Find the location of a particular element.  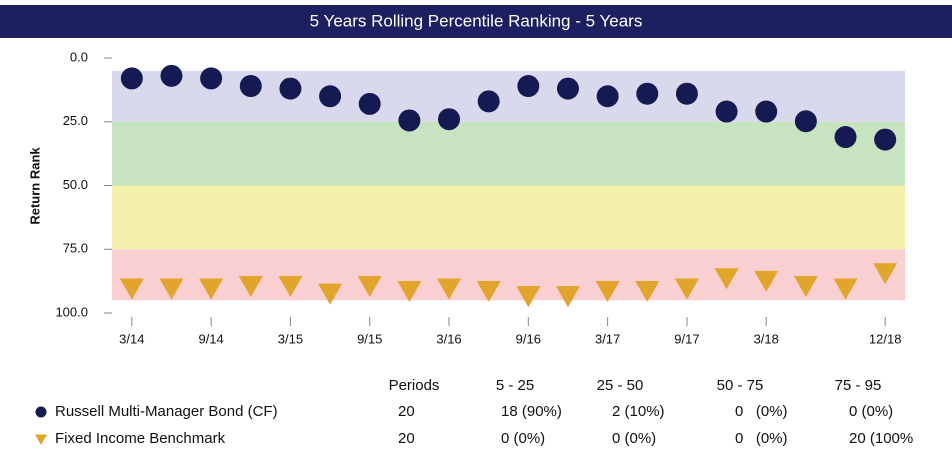

title-bar is located at coordinates (476, 21).